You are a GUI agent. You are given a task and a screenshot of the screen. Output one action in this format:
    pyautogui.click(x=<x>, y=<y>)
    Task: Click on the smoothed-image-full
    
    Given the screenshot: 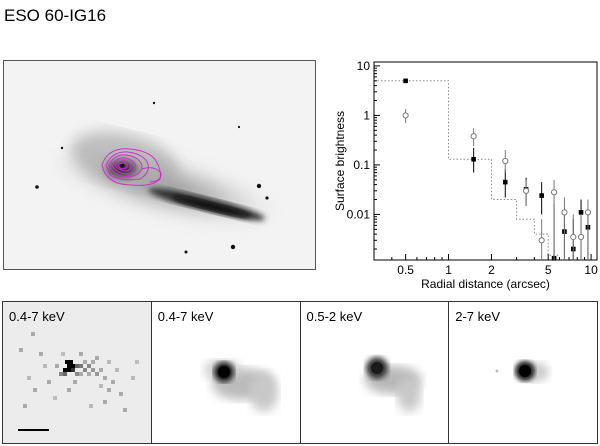 What is the action you would take?
    pyautogui.click(x=240, y=386)
    